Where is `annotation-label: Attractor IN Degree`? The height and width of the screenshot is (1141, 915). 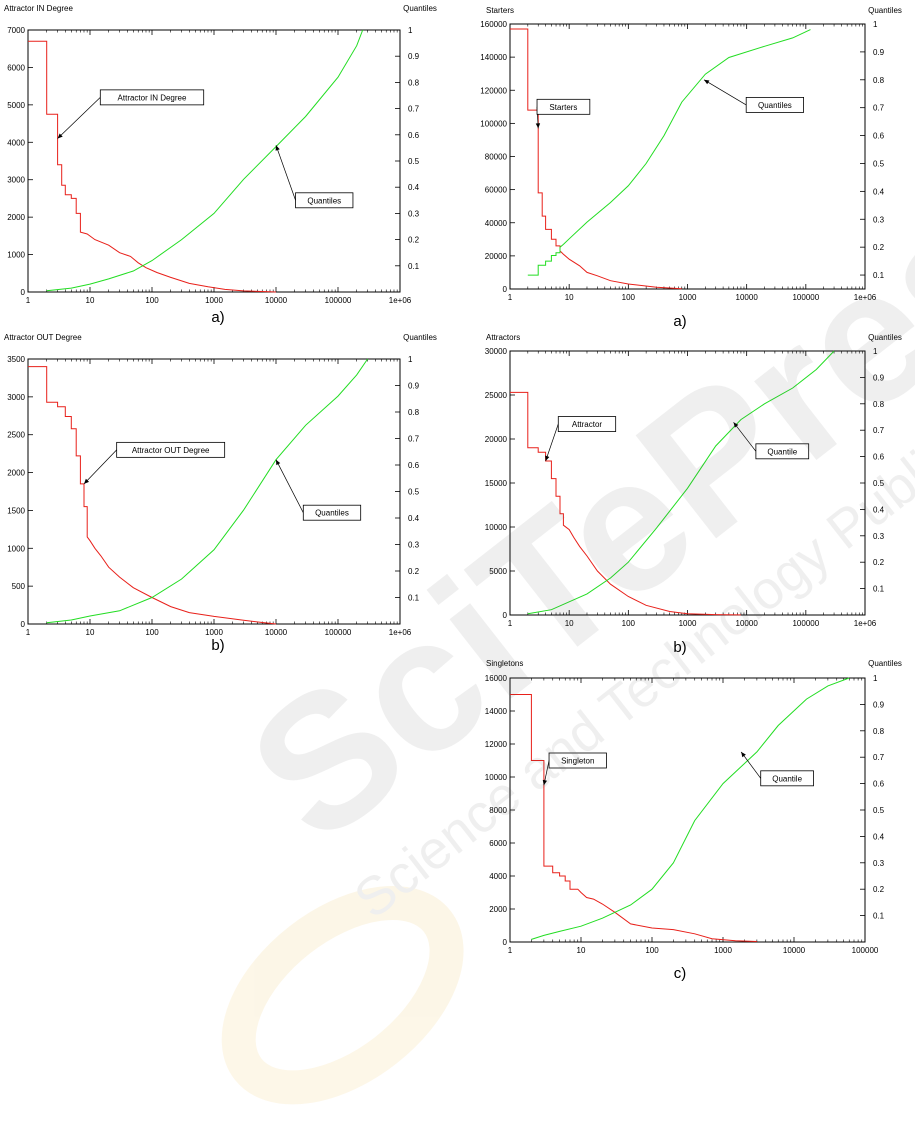 annotation-label: Attractor IN Degree is located at coordinates (152, 97).